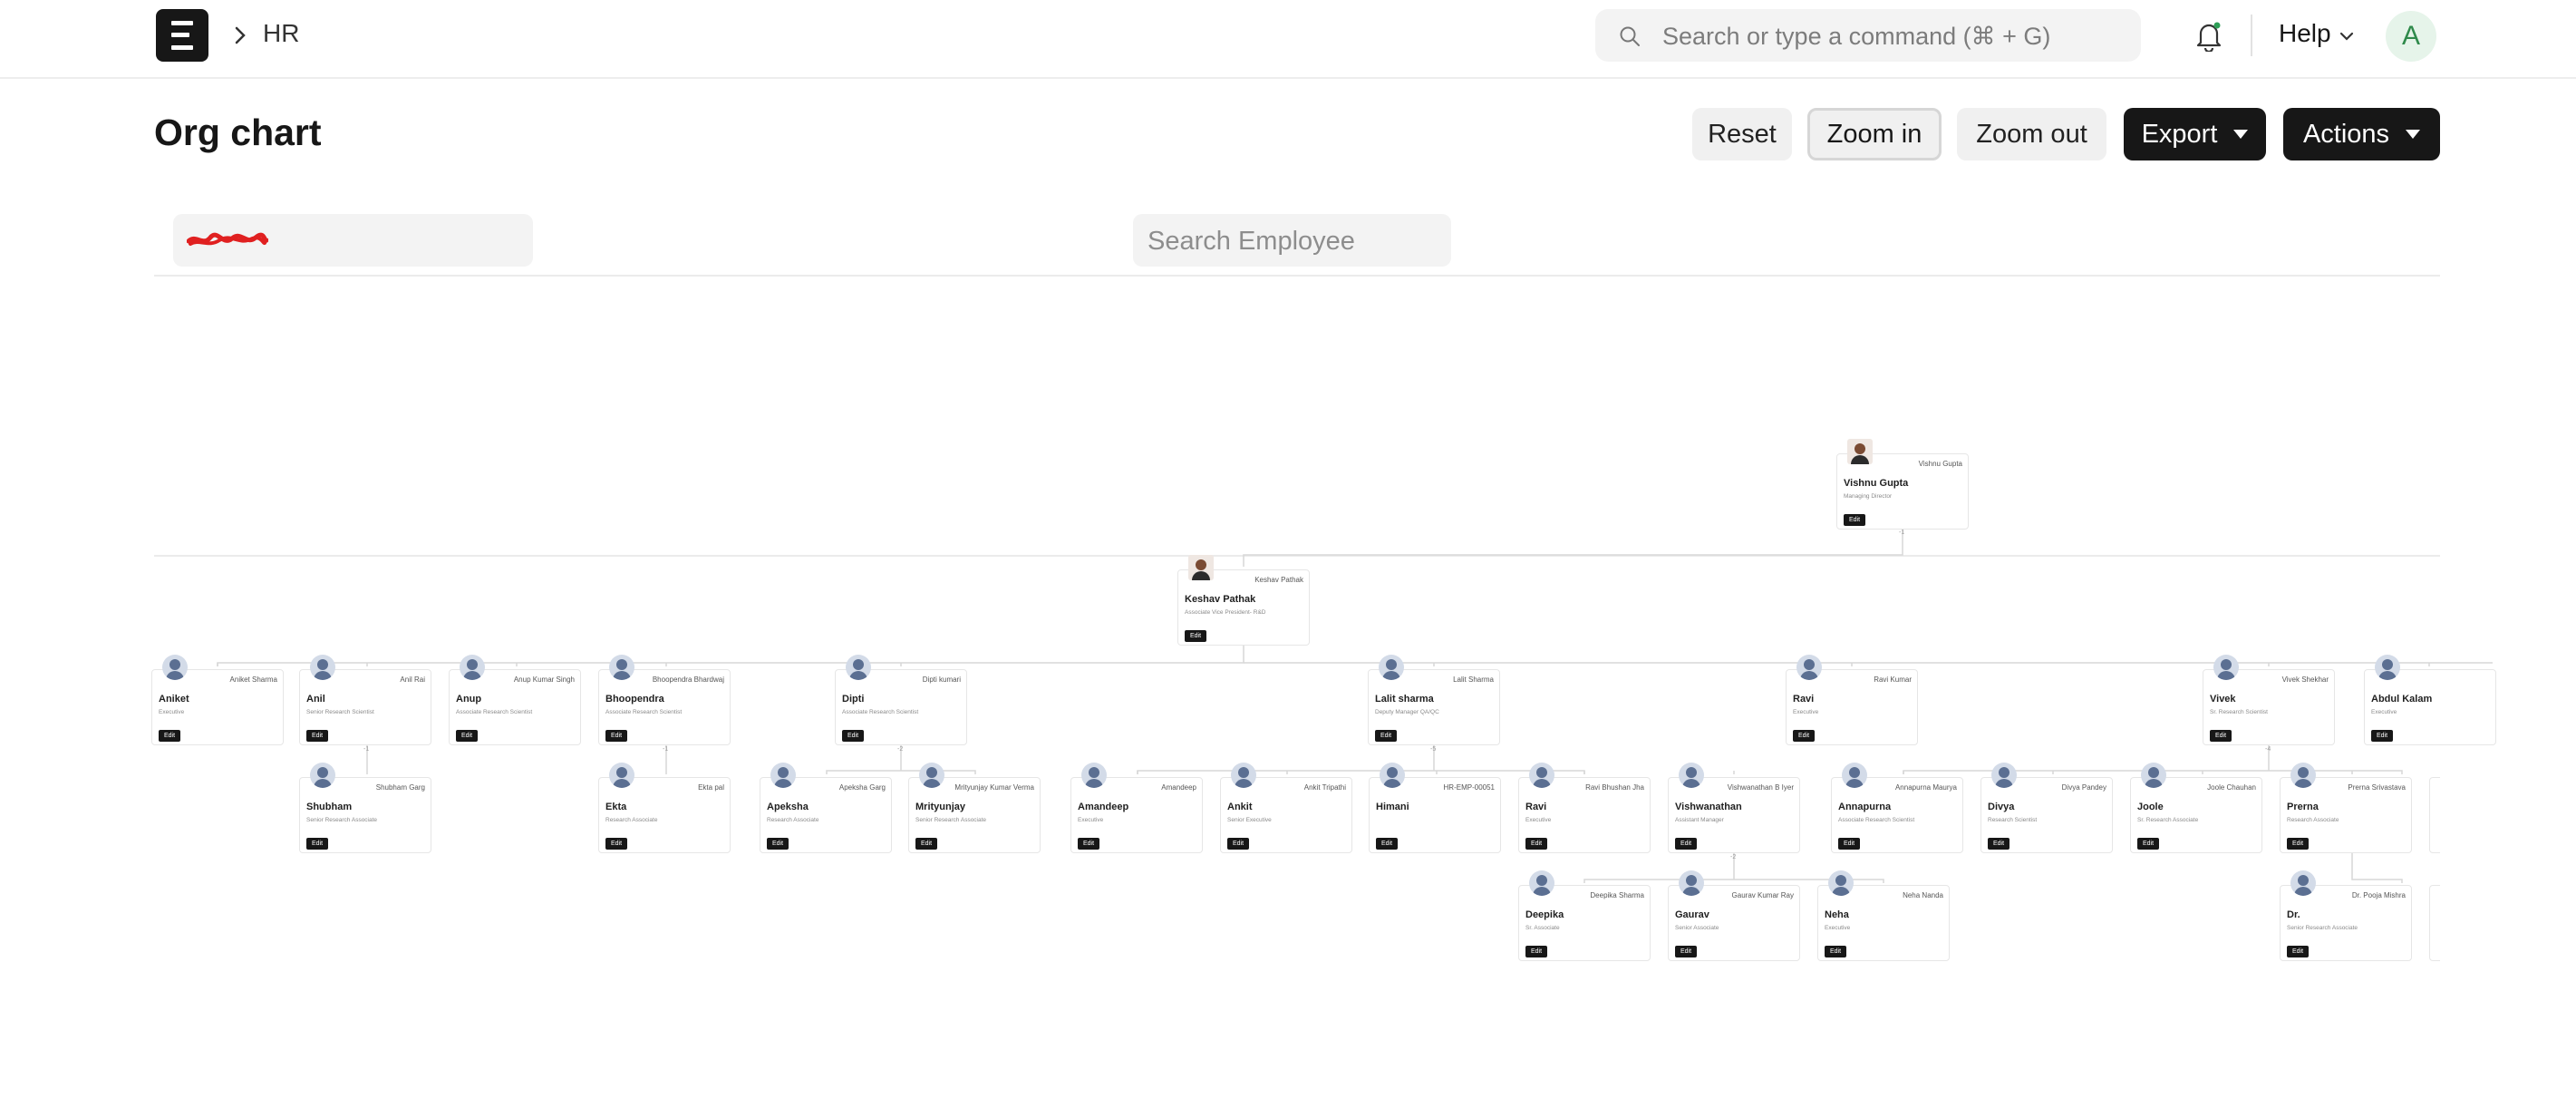 This screenshot has width=2576, height=1108. I want to click on employee-node-card: Ankit Tripathi Ankit Senior Executive Edit, so click(1286, 808).